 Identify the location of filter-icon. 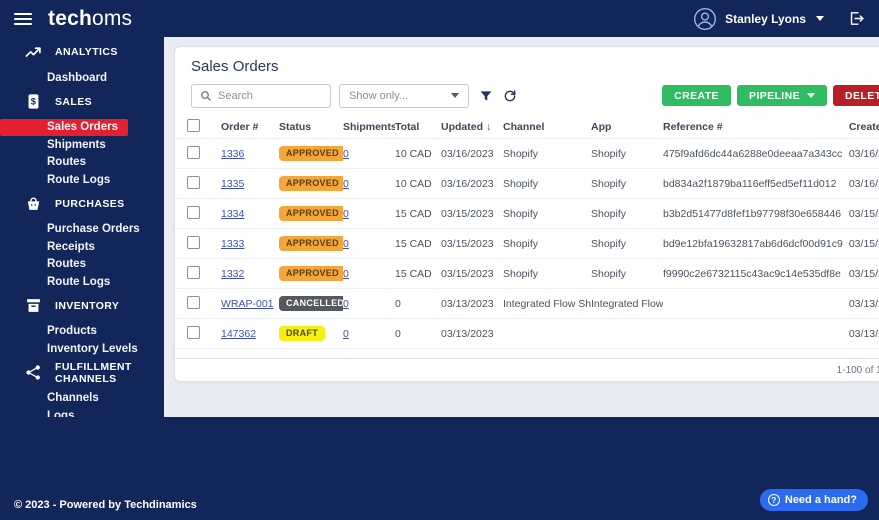
(486, 96).